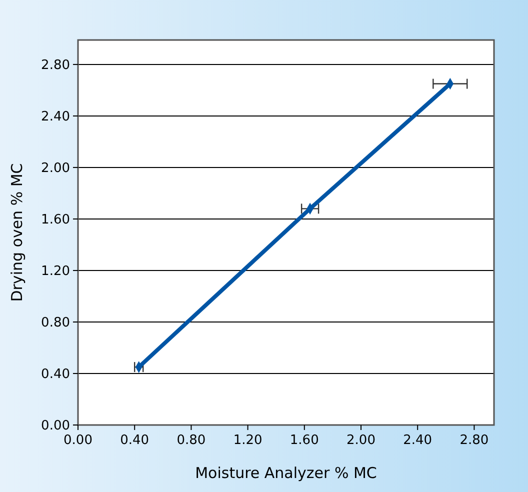 This screenshot has height=492, width=528. I want to click on x-tick-label: 2.80, so click(474, 440).